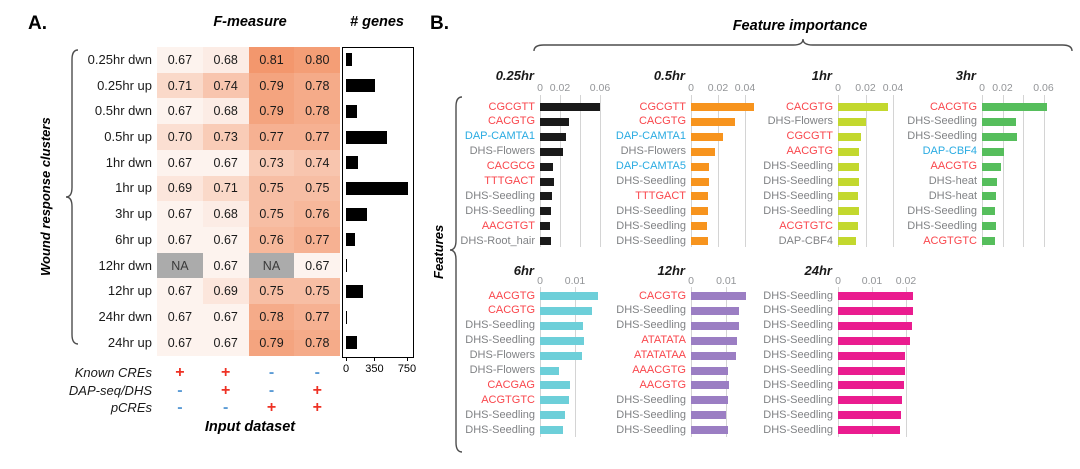 The height and width of the screenshot is (469, 1080). What do you see at coordinates (317, 60) in the screenshot?
I see `heatmap-cell: 0.80` at bounding box center [317, 60].